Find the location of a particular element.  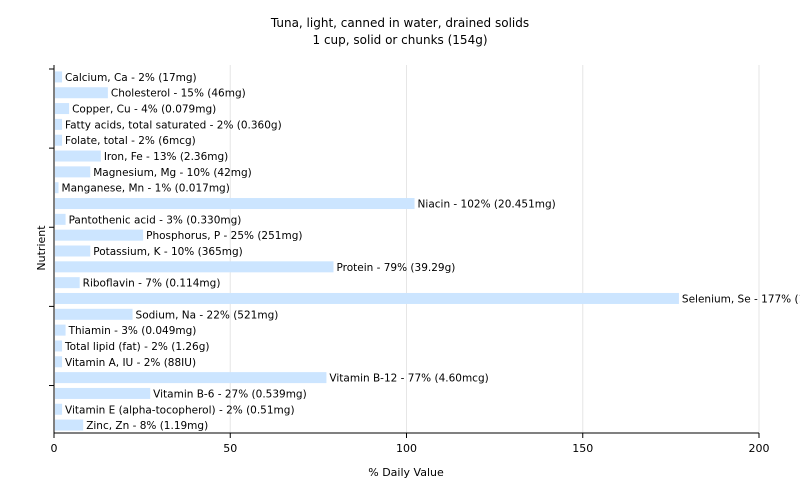

bar-label: Sodium, Na - 22% (521mg) is located at coordinates (207, 315).